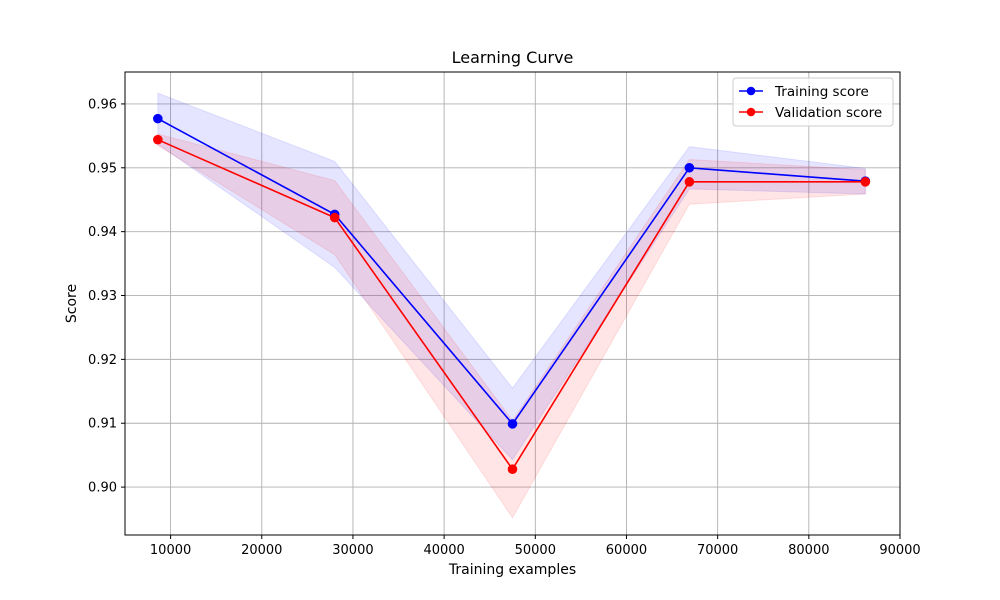 Image resolution: width=1000 pixels, height=600 pixels. What do you see at coordinates (899, 550) in the screenshot?
I see `x-tick-label: 90000` at bounding box center [899, 550].